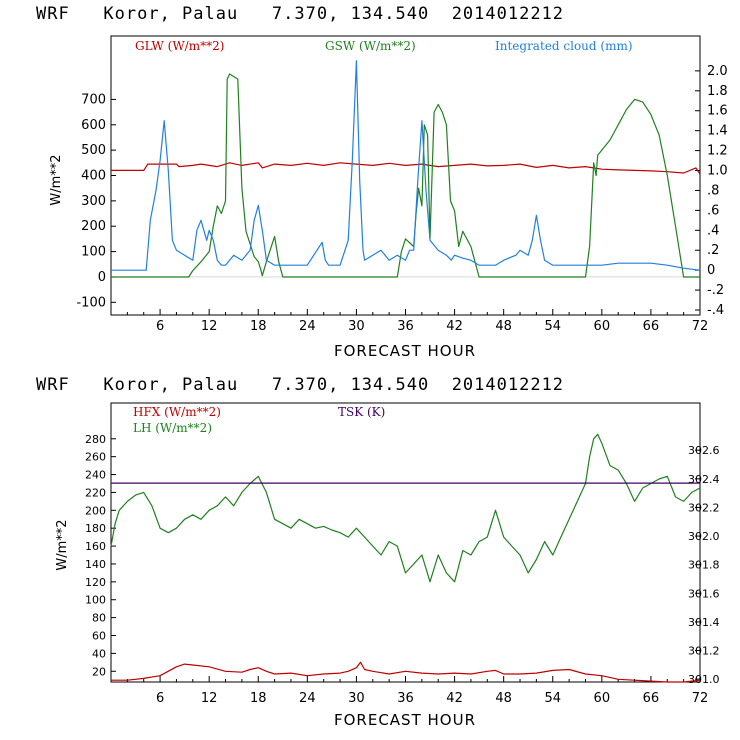 This screenshot has height=740, width=740. What do you see at coordinates (99, 653) in the screenshot?
I see `y-tick-label: 40` at bounding box center [99, 653].